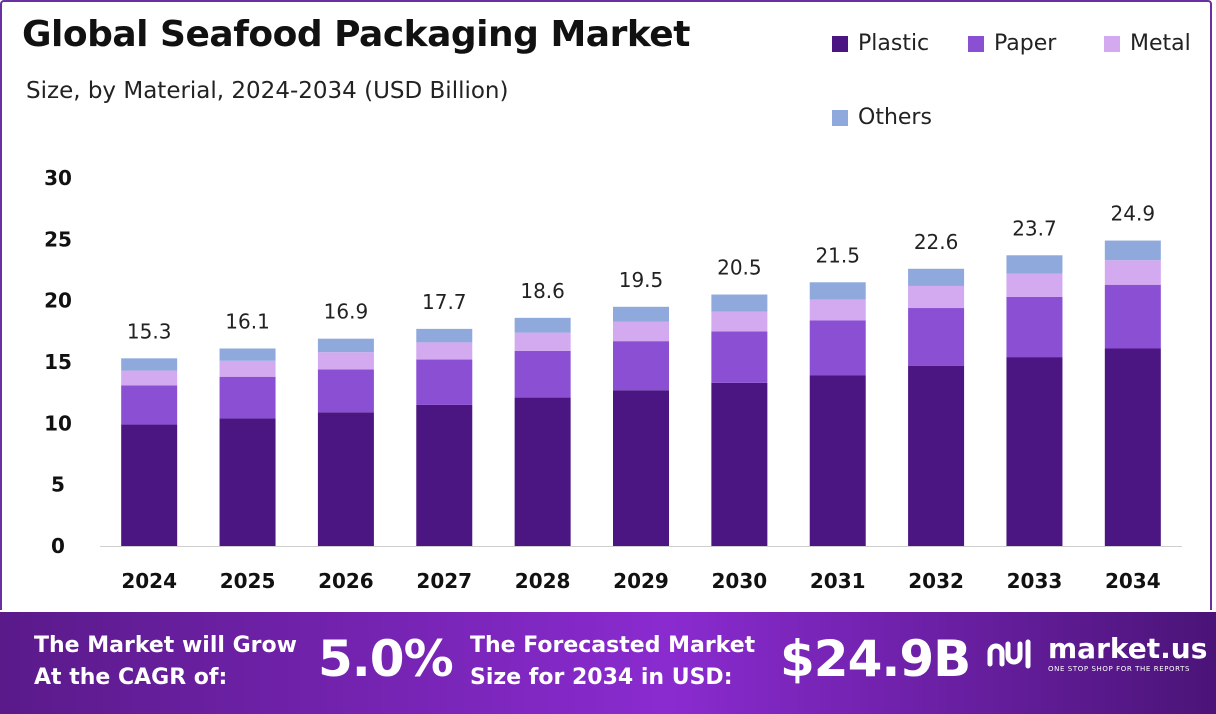 Image resolution: width=1216 pixels, height=714 pixels. I want to click on bar-others-2027, so click(444, 335).